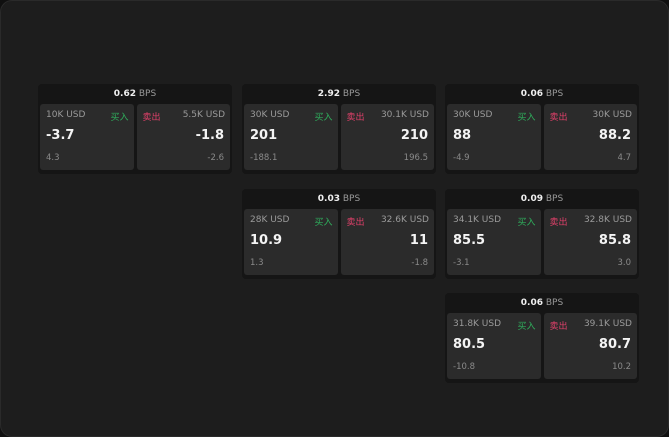  Describe the element at coordinates (418, 240) in the screenshot. I see `ask-price: 11` at that location.